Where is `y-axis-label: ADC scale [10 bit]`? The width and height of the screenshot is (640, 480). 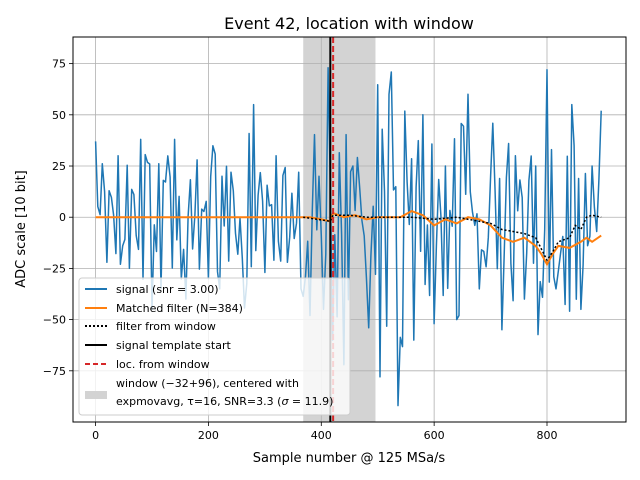 y-axis-label: ADC scale [10 bit] is located at coordinates (21, 229).